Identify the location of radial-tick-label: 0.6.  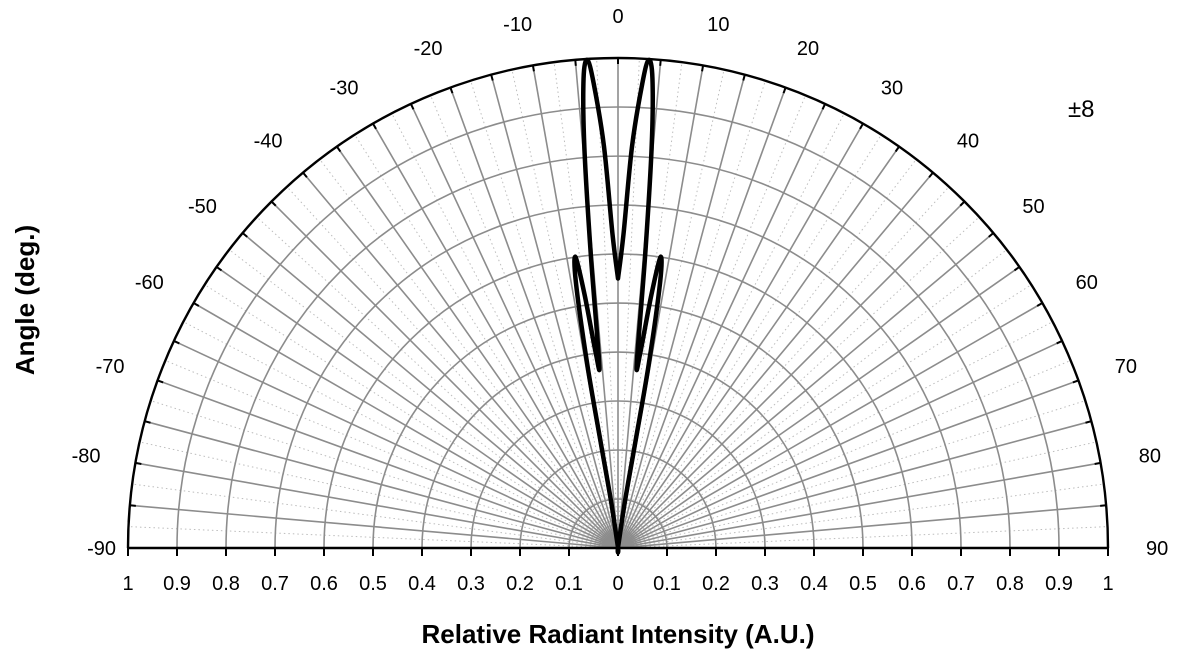
(912, 584).